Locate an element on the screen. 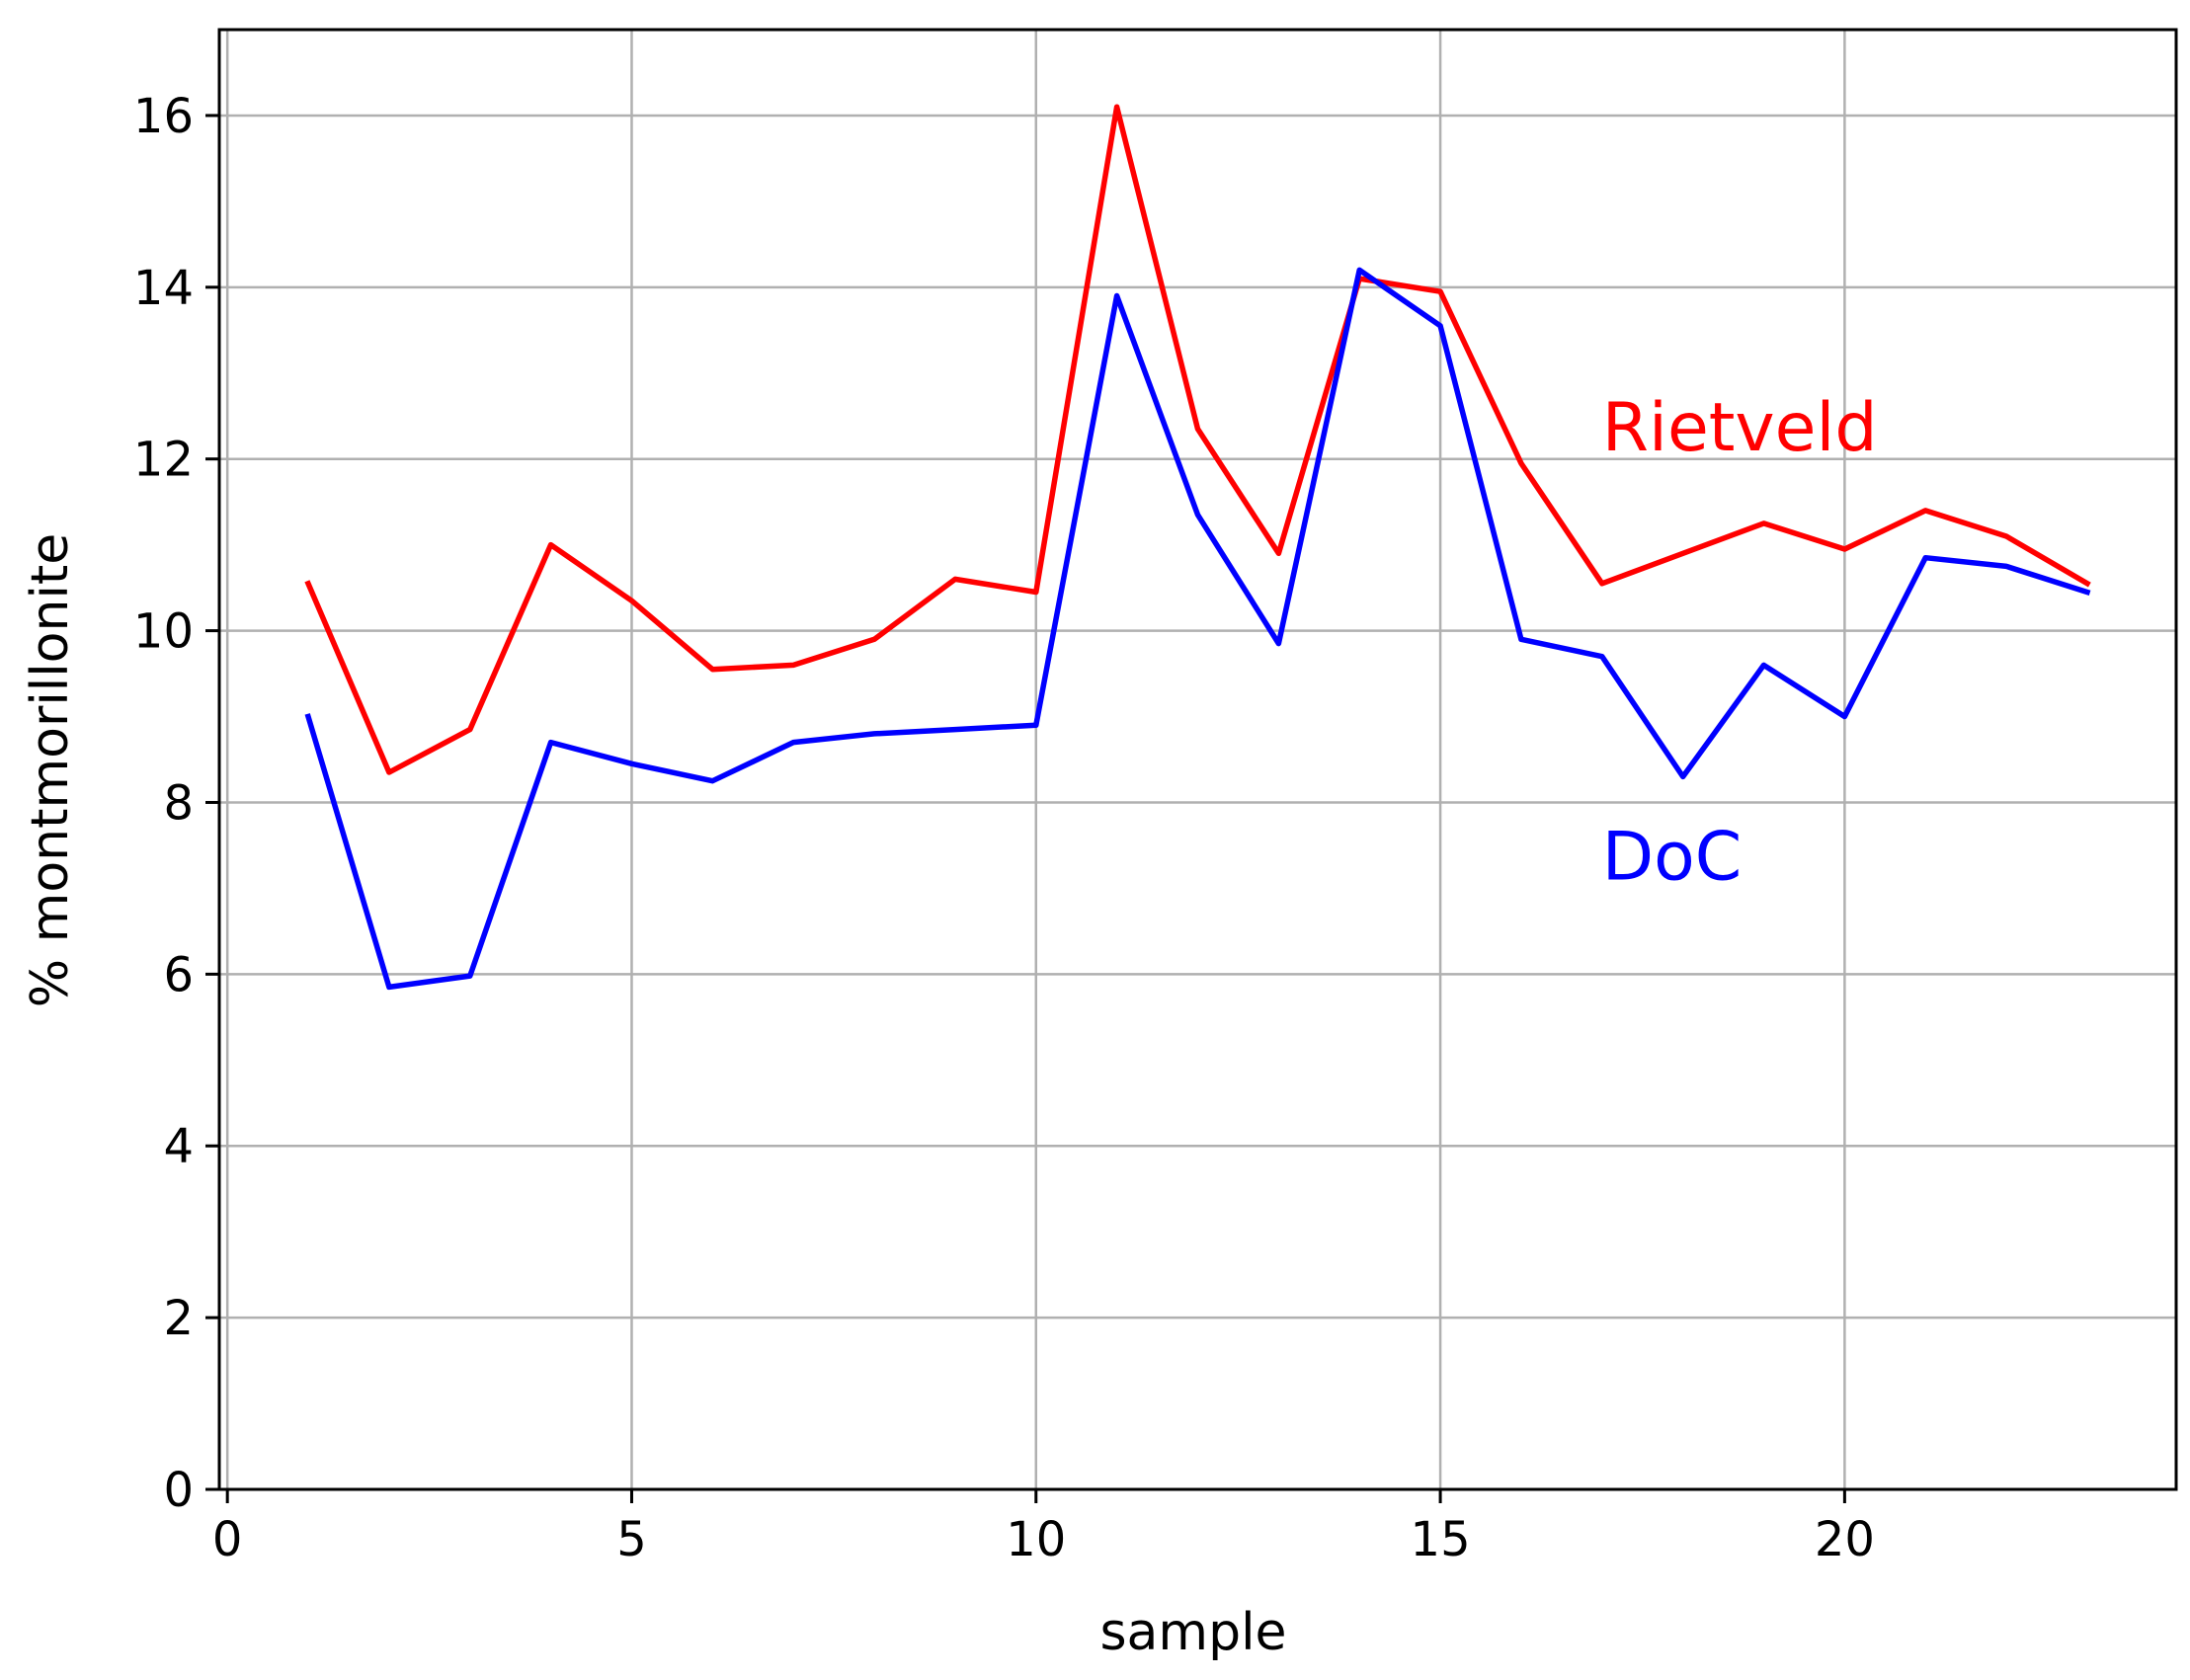 The width and height of the screenshot is (2190, 1680). y-tick-label: 12 is located at coordinates (163, 460).